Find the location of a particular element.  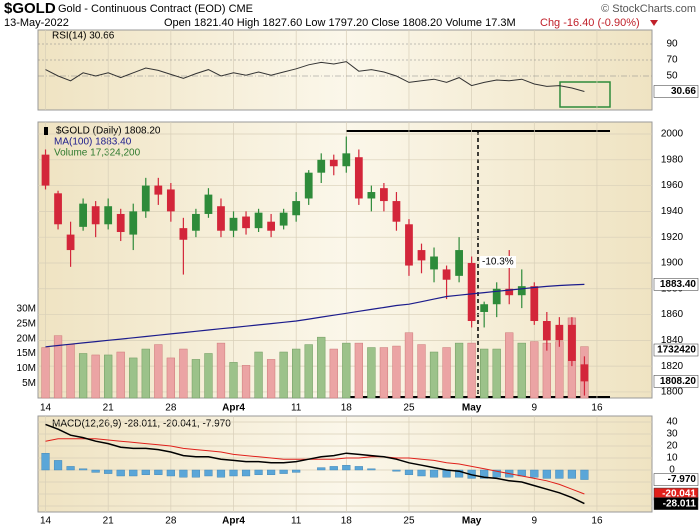

instrument-name: Gold - Continuous Contract (EOD) CME is located at coordinates (155, 9).